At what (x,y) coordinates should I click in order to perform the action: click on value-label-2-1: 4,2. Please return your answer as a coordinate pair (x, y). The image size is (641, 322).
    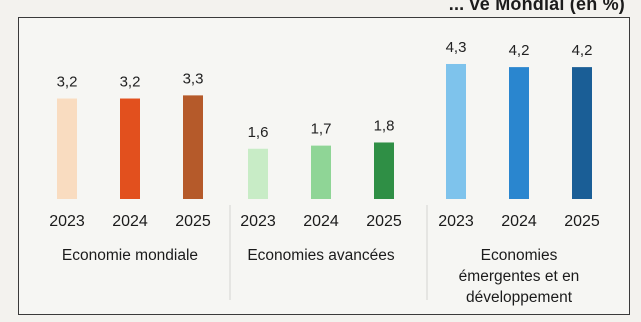
    Looking at the image, I should click on (519, 50).